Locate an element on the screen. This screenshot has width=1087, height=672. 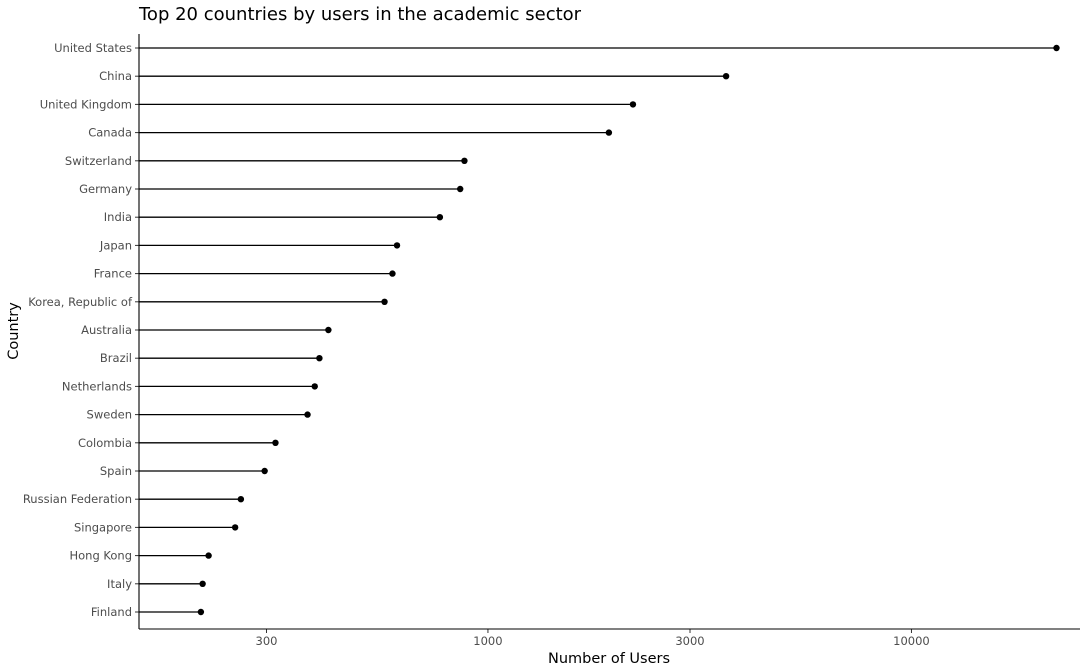
y-tick-label: Canada is located at coordinates (110, 133).